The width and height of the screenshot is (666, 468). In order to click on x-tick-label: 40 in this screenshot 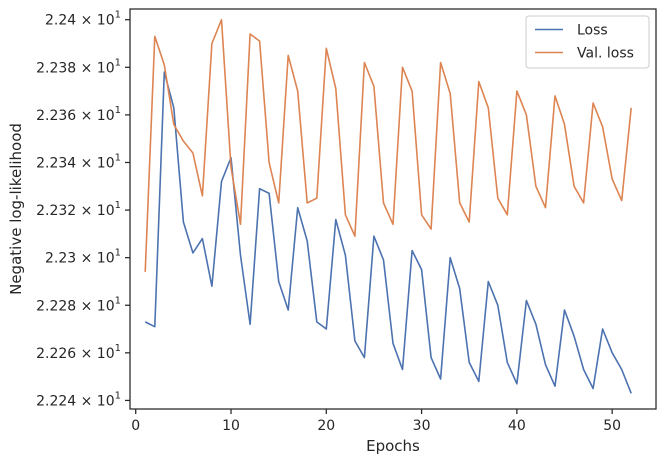, I will do `click(517, 426)`.